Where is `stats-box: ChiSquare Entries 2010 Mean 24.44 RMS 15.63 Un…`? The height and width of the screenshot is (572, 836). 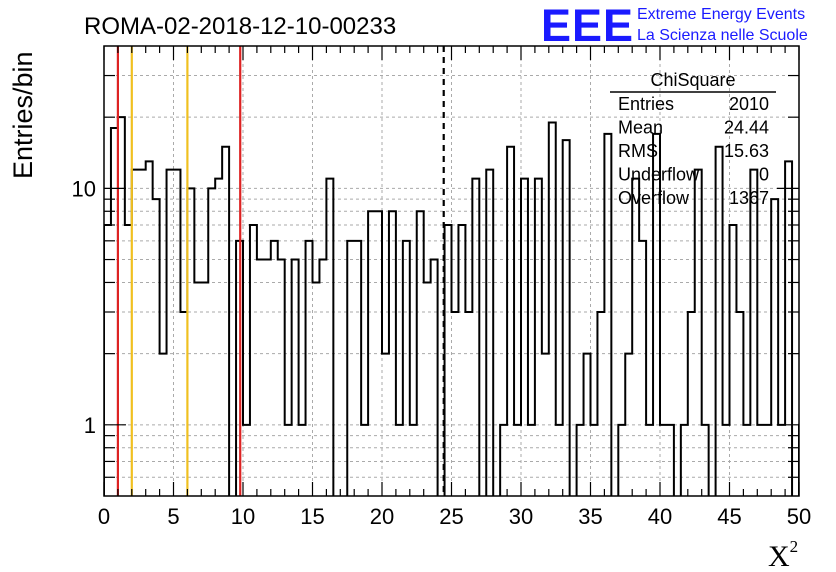
stats-box: ChiSquare Entries 2010 Mean 24.44 RMS 15.63 Un… is located at coordinates (693, 139).